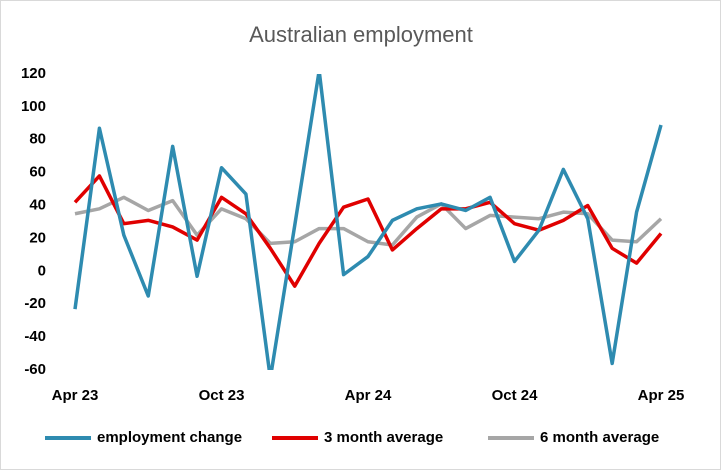 The height and width of the screenshot is (470, 721). I want to click on y-tick-label: 60, so click(37, 172).